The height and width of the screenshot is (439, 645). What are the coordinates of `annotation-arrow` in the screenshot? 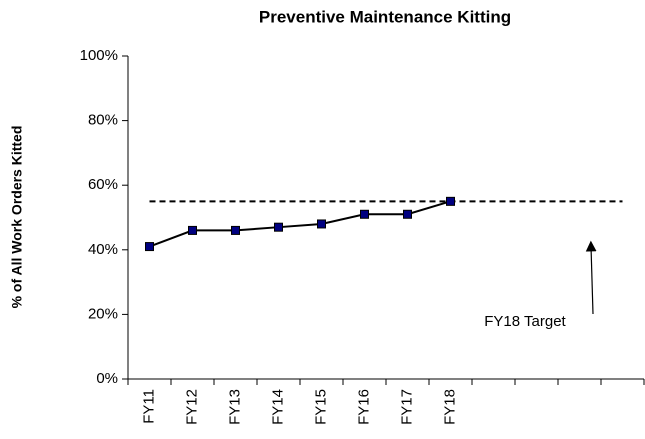 It's located at (591, 277).